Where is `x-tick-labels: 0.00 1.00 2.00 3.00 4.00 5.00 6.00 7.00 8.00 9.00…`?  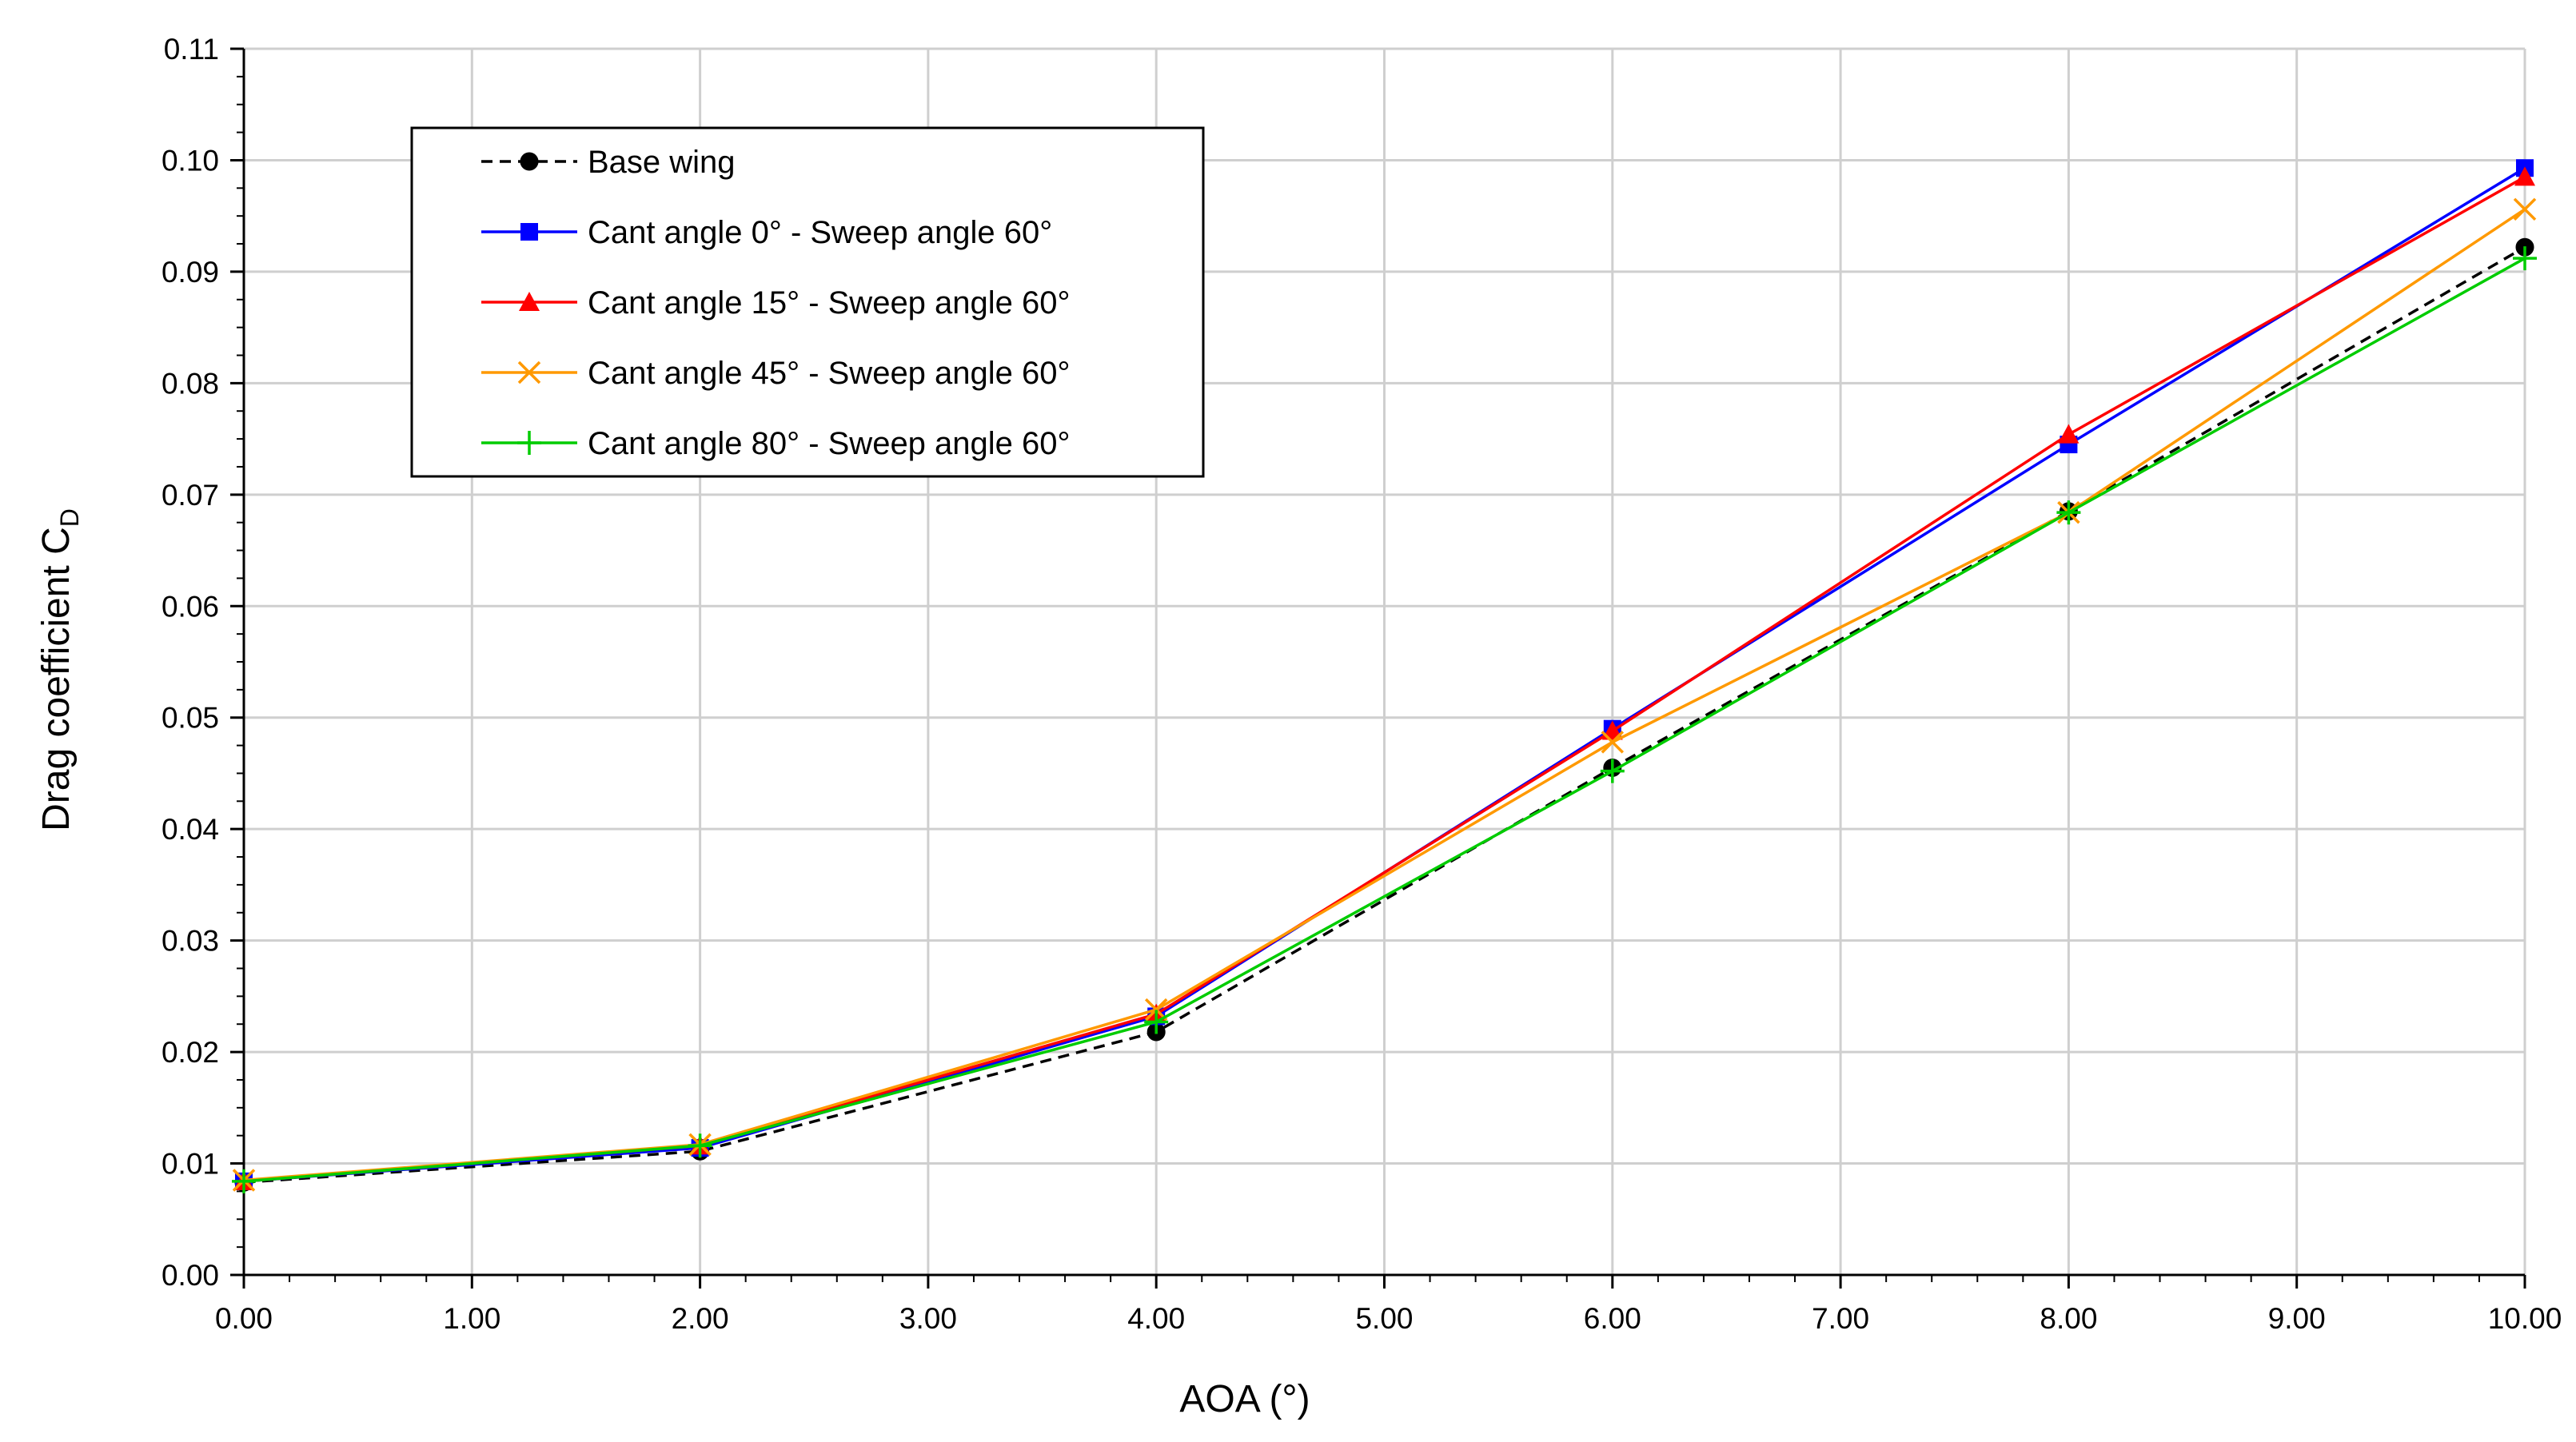 x-tick-labels: 0.00 1.00 2.00 3.00 4.00 5.00 6.00 7.00 8.00 9.00… is located at coordinates (1388, 1318).